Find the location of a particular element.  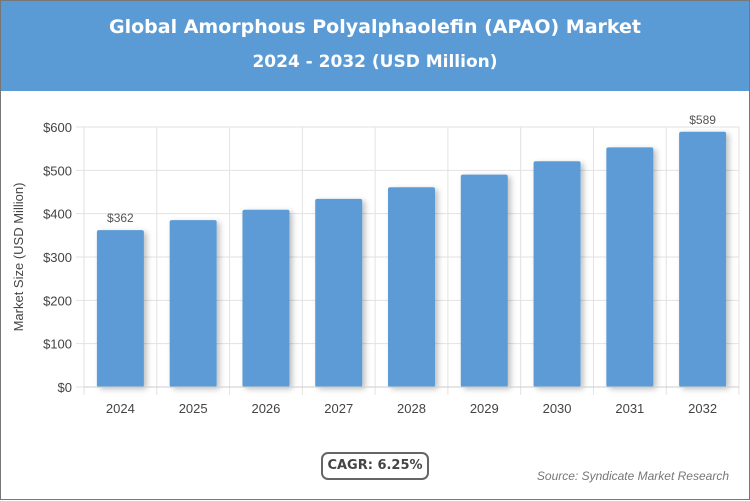

bar-2024 is located at coordinates (120, 308).